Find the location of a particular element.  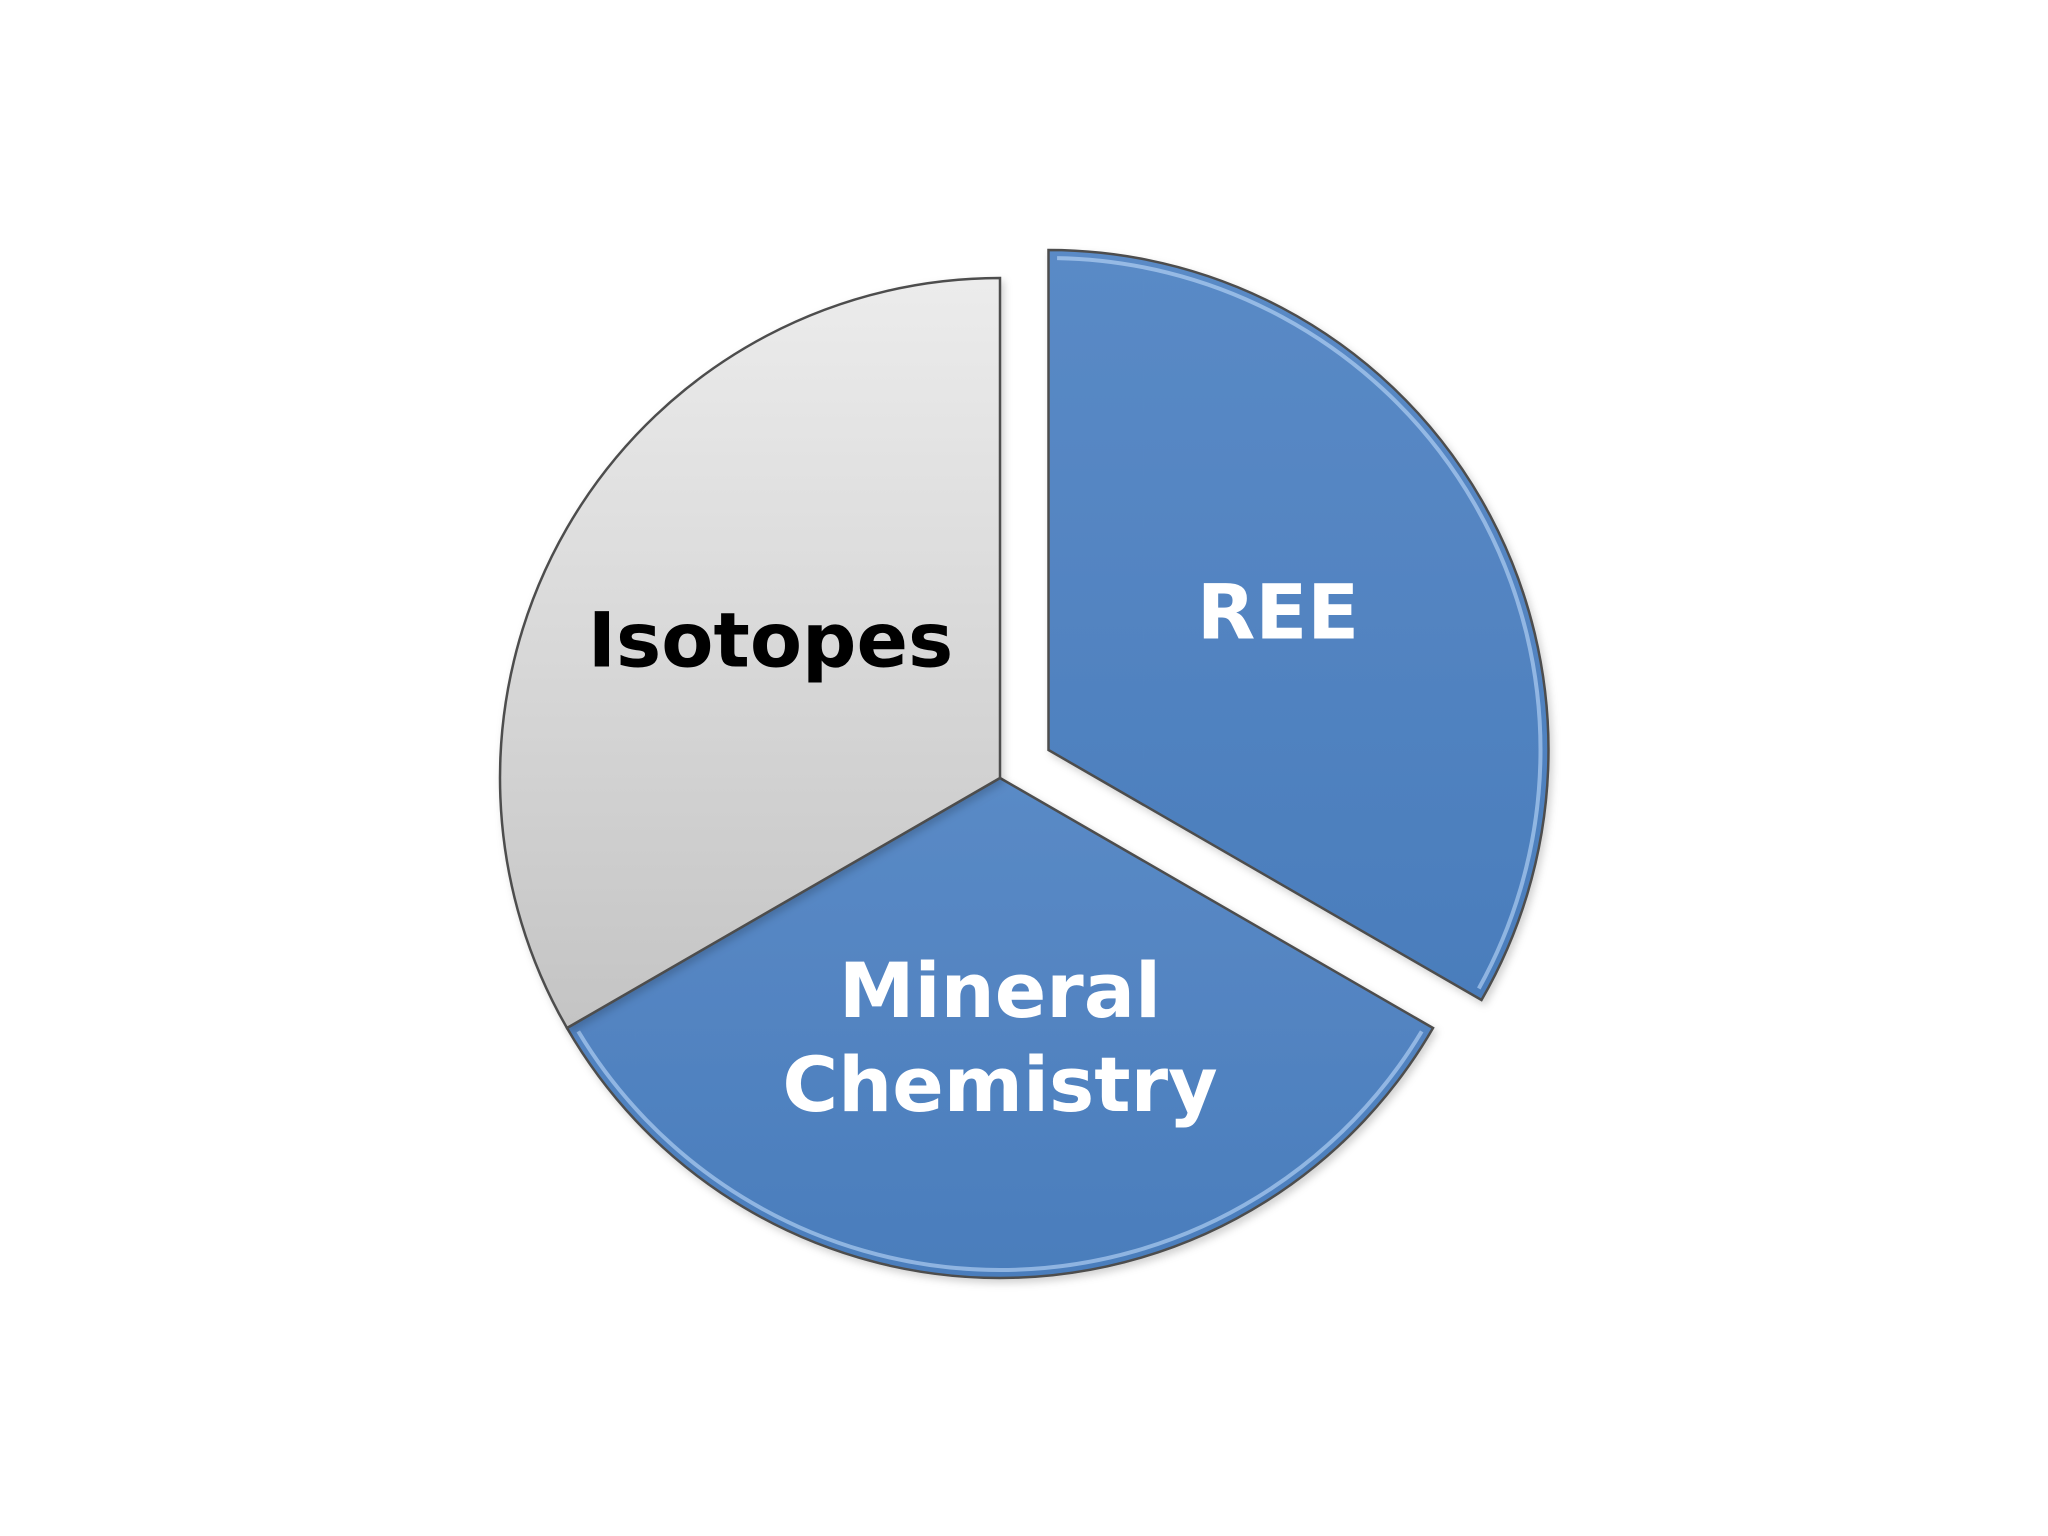

pie-slice-isotopes is located at coordinates (750, 653).